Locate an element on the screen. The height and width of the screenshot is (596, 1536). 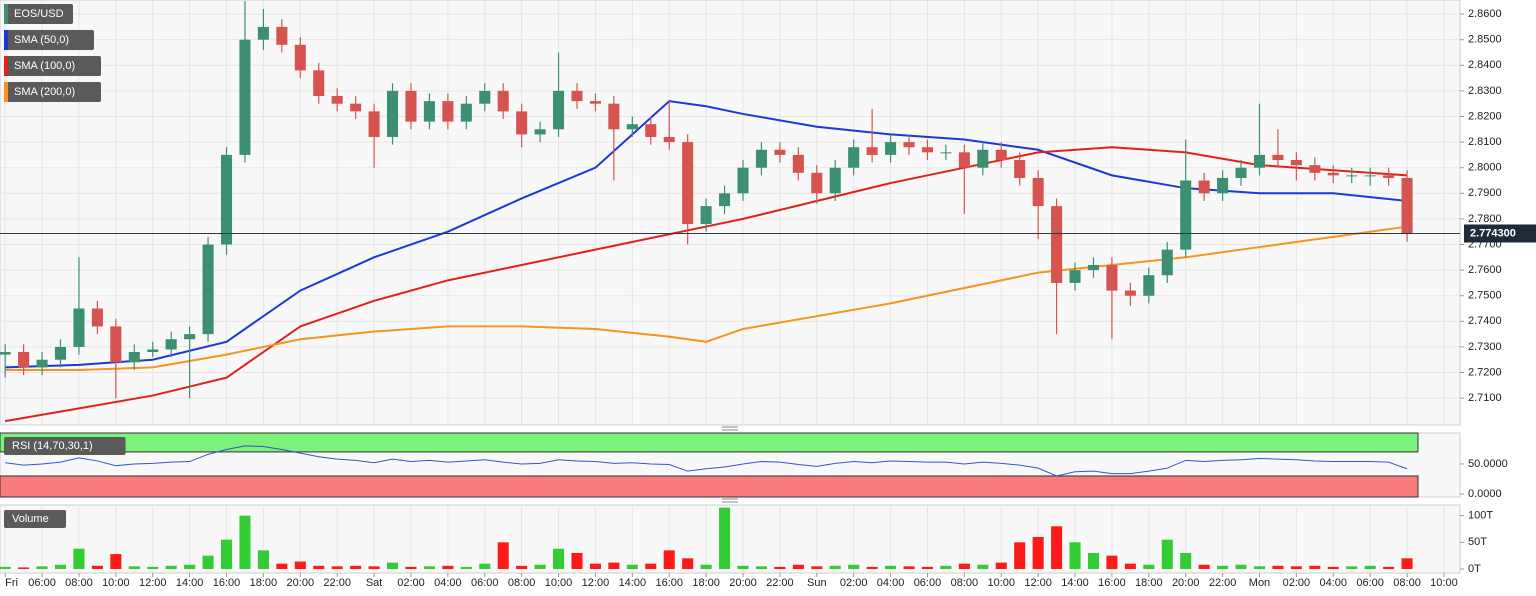
x-tick-label: Mon is located at coordinates (1259, 583).